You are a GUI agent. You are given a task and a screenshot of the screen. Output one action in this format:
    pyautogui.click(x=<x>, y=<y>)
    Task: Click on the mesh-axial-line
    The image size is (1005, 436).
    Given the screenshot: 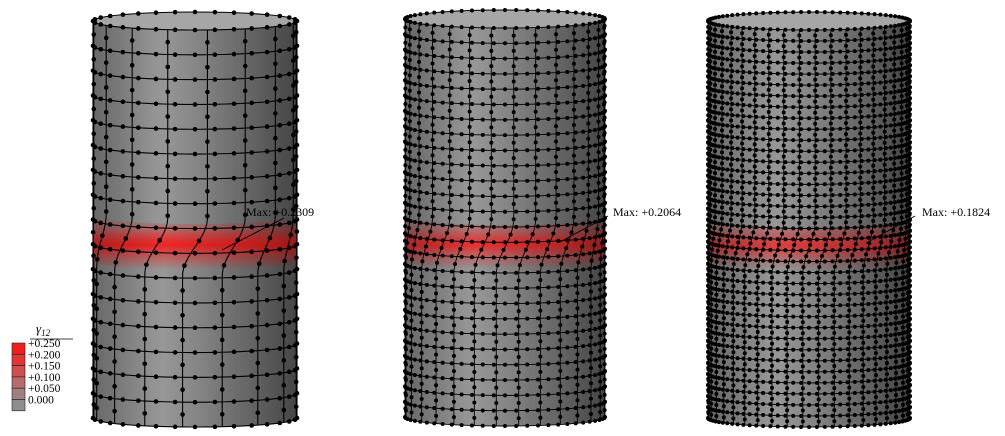 What is the action you would take?
    pyautogui.click(x=427, y=223)
    